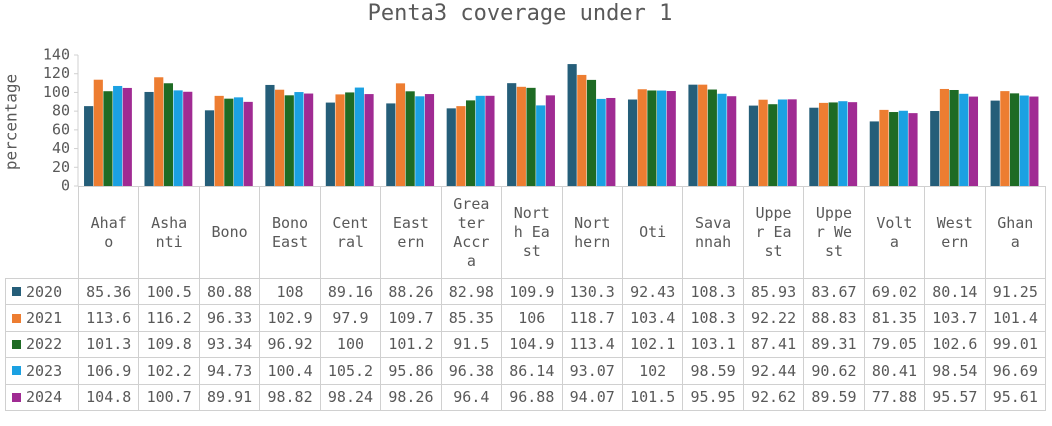  I want to click on y-tick-label: 140, so click(56, 55).